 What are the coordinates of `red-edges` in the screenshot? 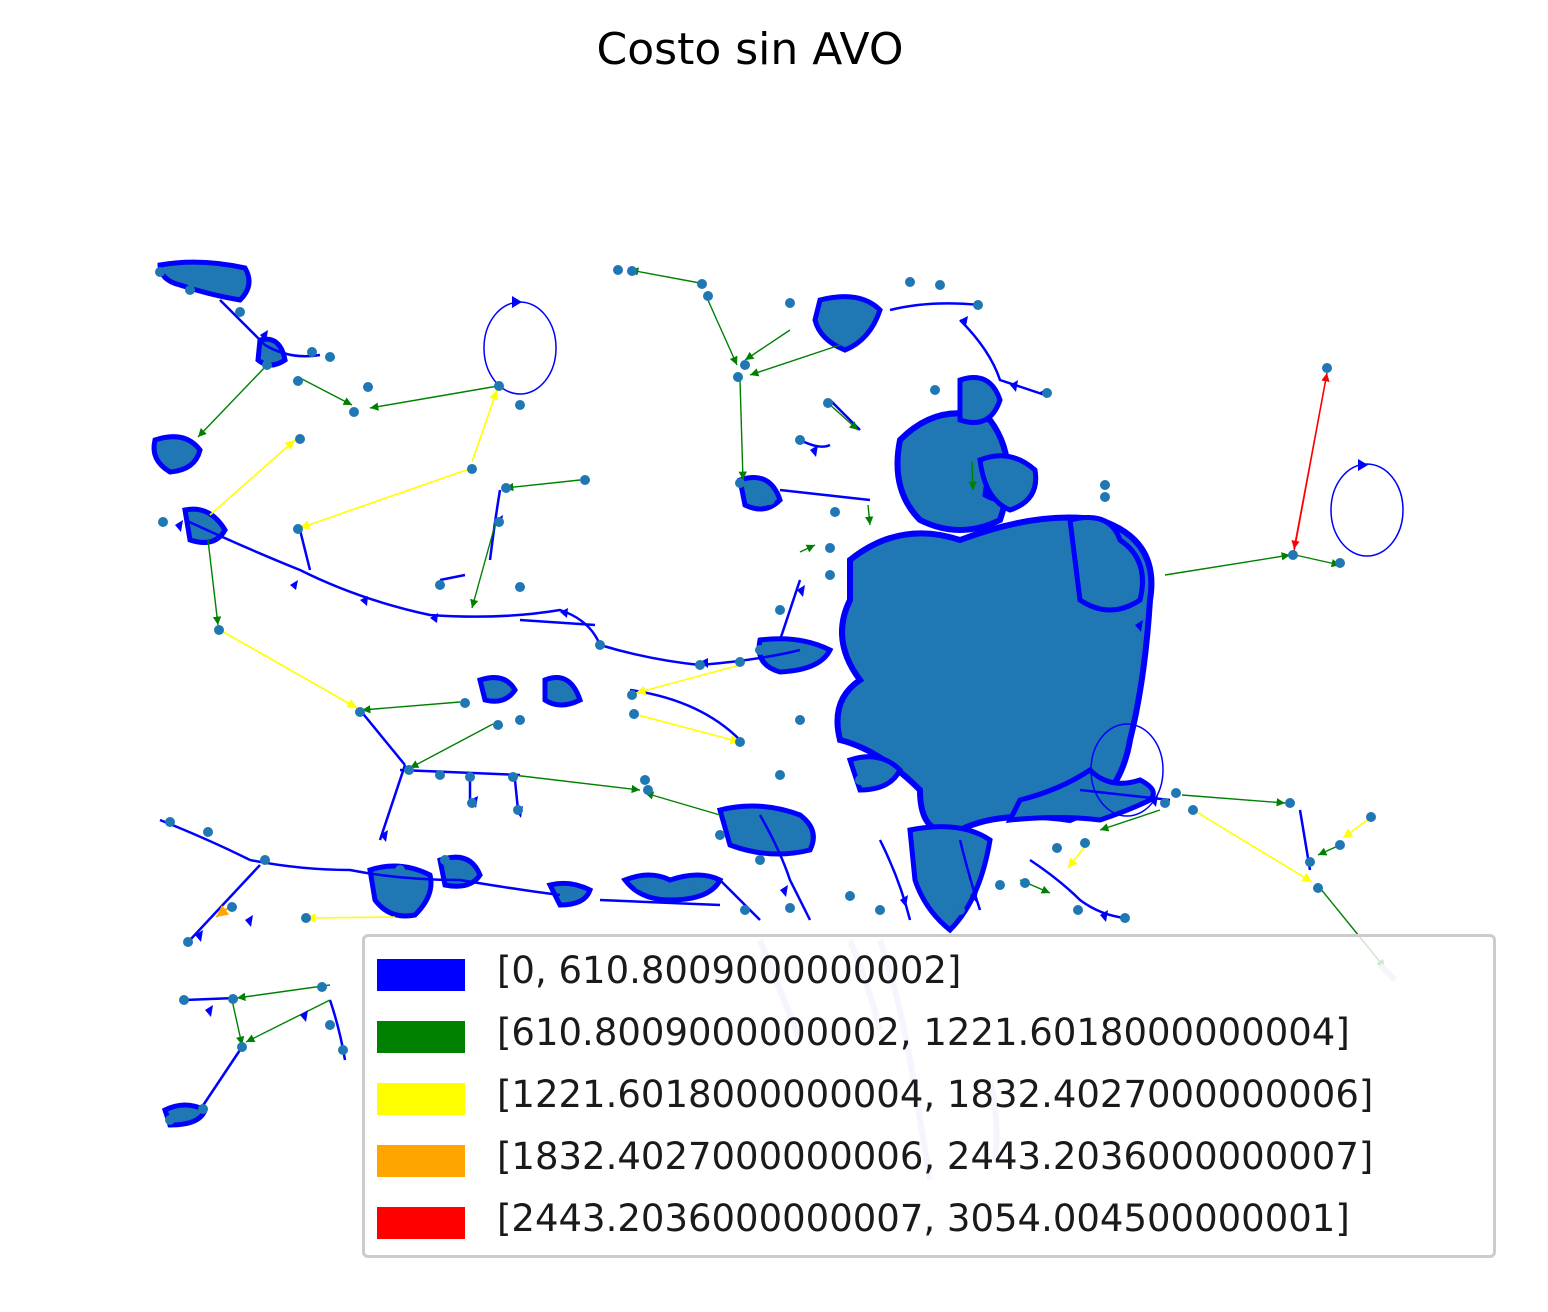 It's located at (1310, 462).